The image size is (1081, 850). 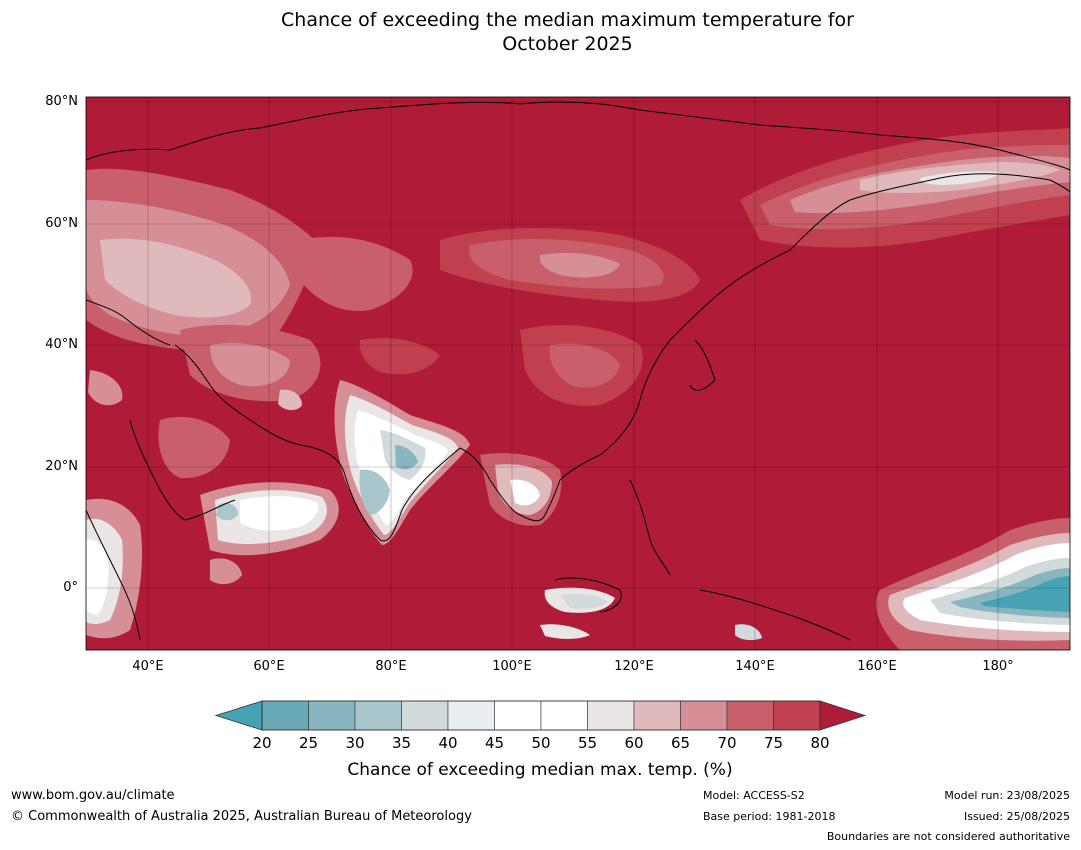 What do you see at coordinates (843, 715) in the screenshot?
I see `colorbar-extend-high` at bounding box center [843, 715].